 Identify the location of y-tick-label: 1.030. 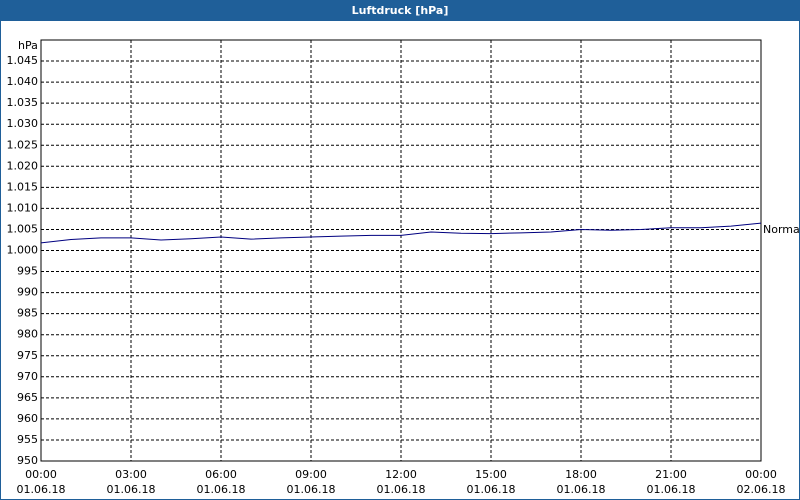
(23, 123).